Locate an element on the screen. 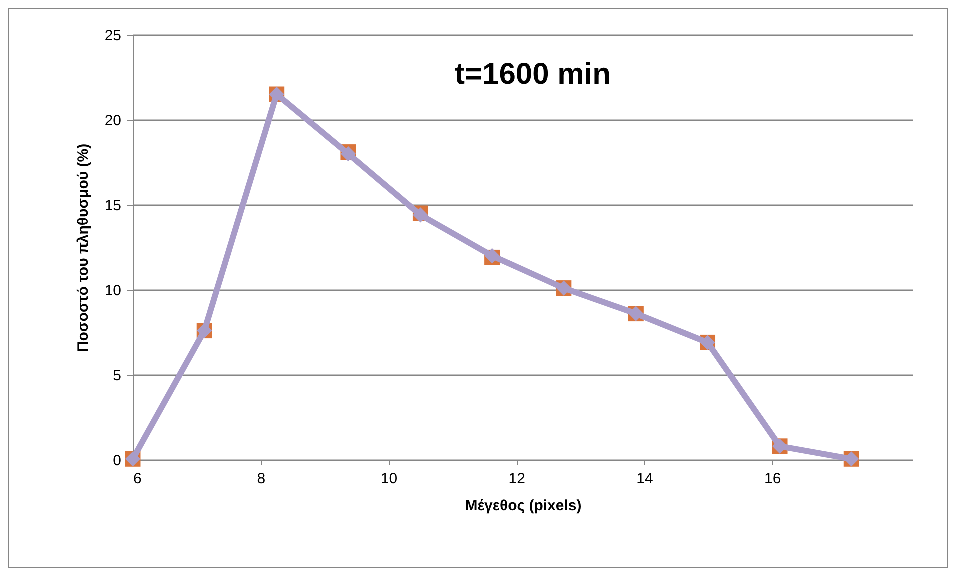 This screenshot has height=579, width=957. y-tick-label: 15 is located at coordinates (113, 206).